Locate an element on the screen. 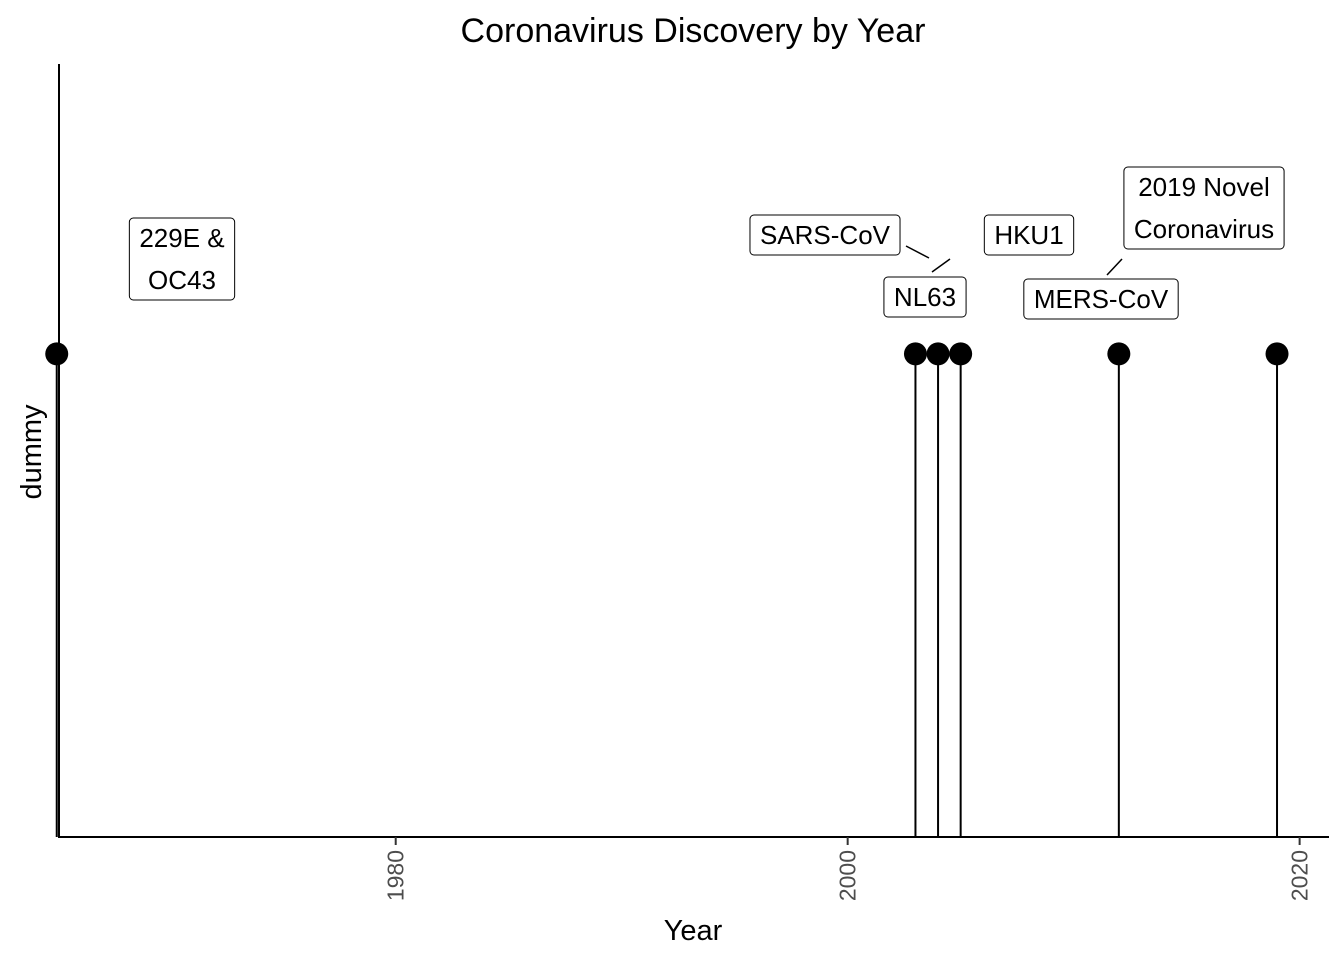 The width and height of the screenshot is (1344, 960). point-label: NL63 is located at coordinates (925, 288).